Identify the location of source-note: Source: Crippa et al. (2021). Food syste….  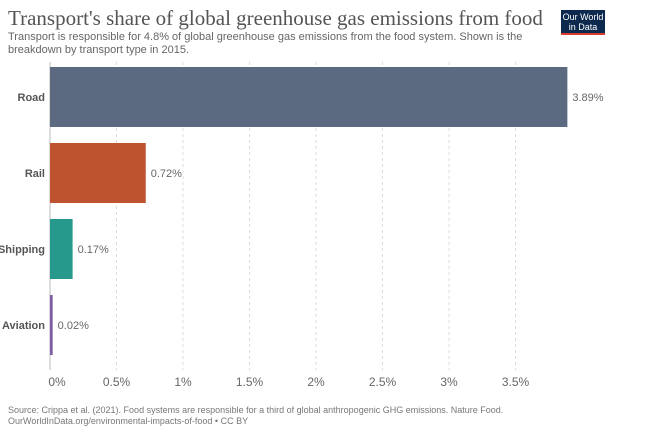
(256, 410).